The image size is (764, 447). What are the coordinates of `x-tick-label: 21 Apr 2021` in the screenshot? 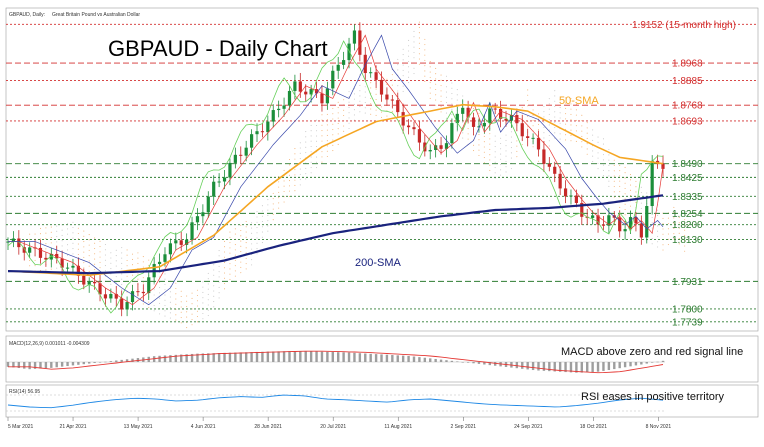 It's located at (73, 427).